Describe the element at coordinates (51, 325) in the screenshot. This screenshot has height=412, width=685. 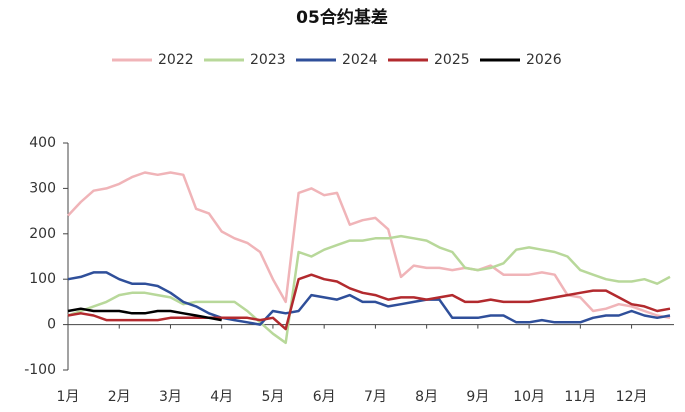
I see `y-tick-label: 0` at that location.